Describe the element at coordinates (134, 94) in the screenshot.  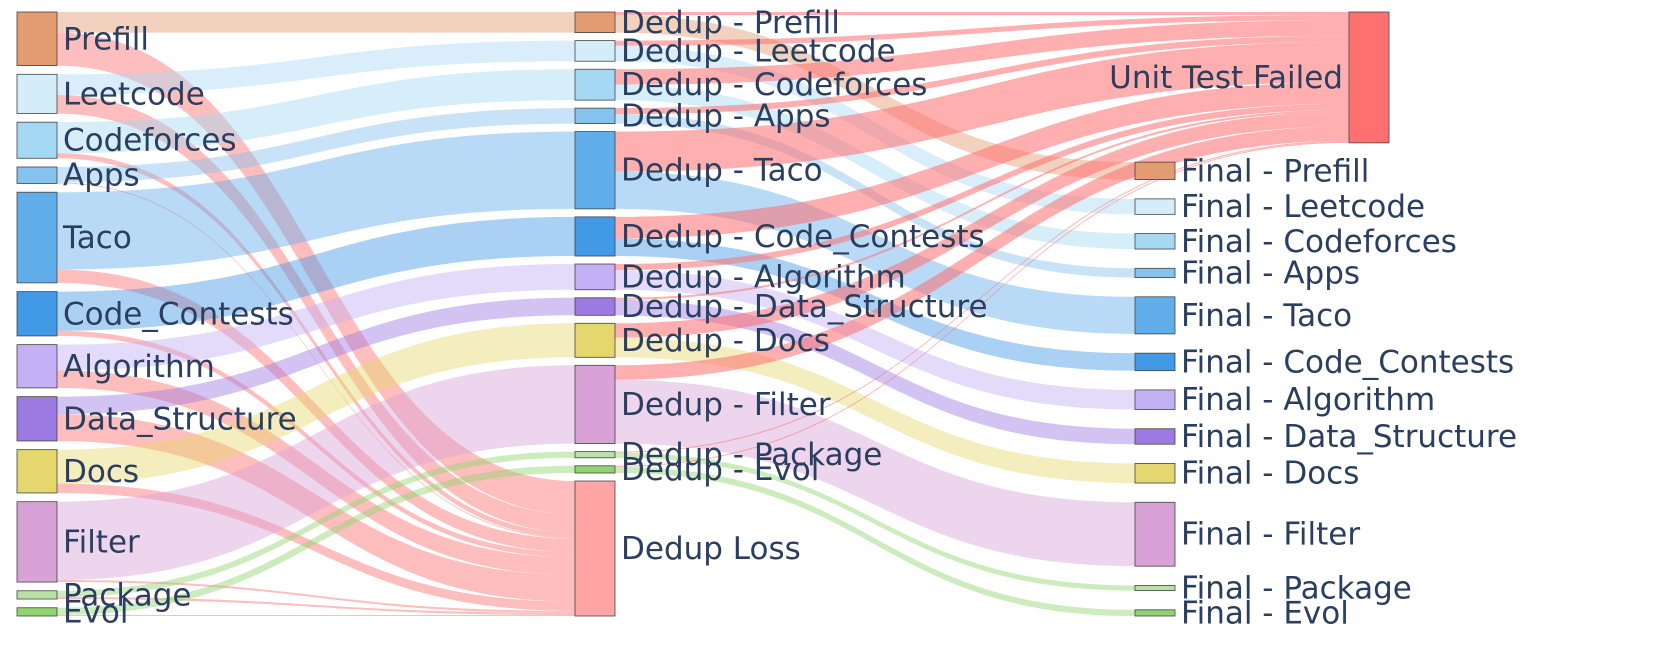
I see `node-label: Leetcode` at that location.